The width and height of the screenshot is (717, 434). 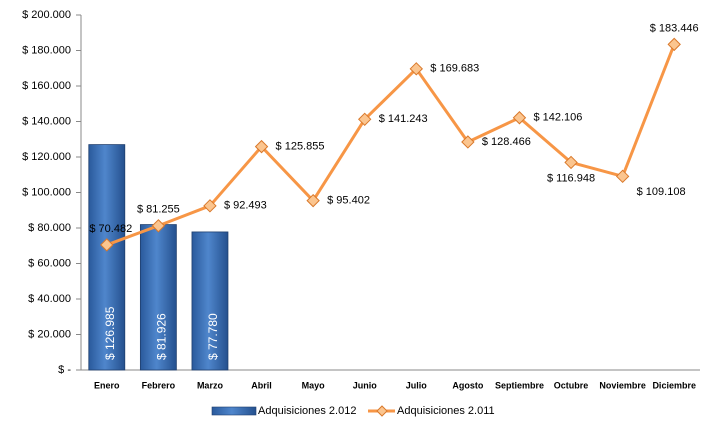 I want to click on legend-label: Adquisiciones 2.011, so click(x=446, y=411).